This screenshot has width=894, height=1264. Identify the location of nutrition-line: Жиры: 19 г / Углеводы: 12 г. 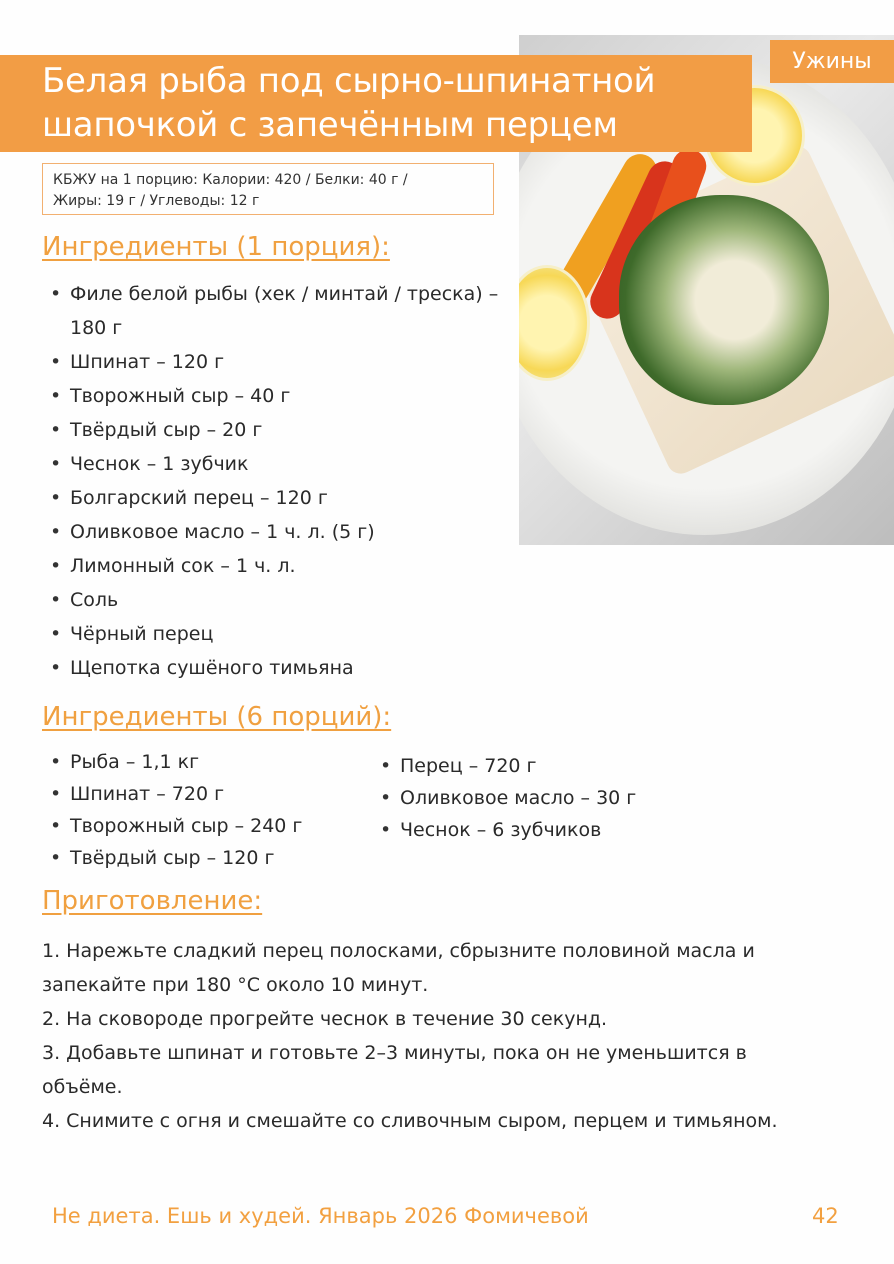
(156, 201).